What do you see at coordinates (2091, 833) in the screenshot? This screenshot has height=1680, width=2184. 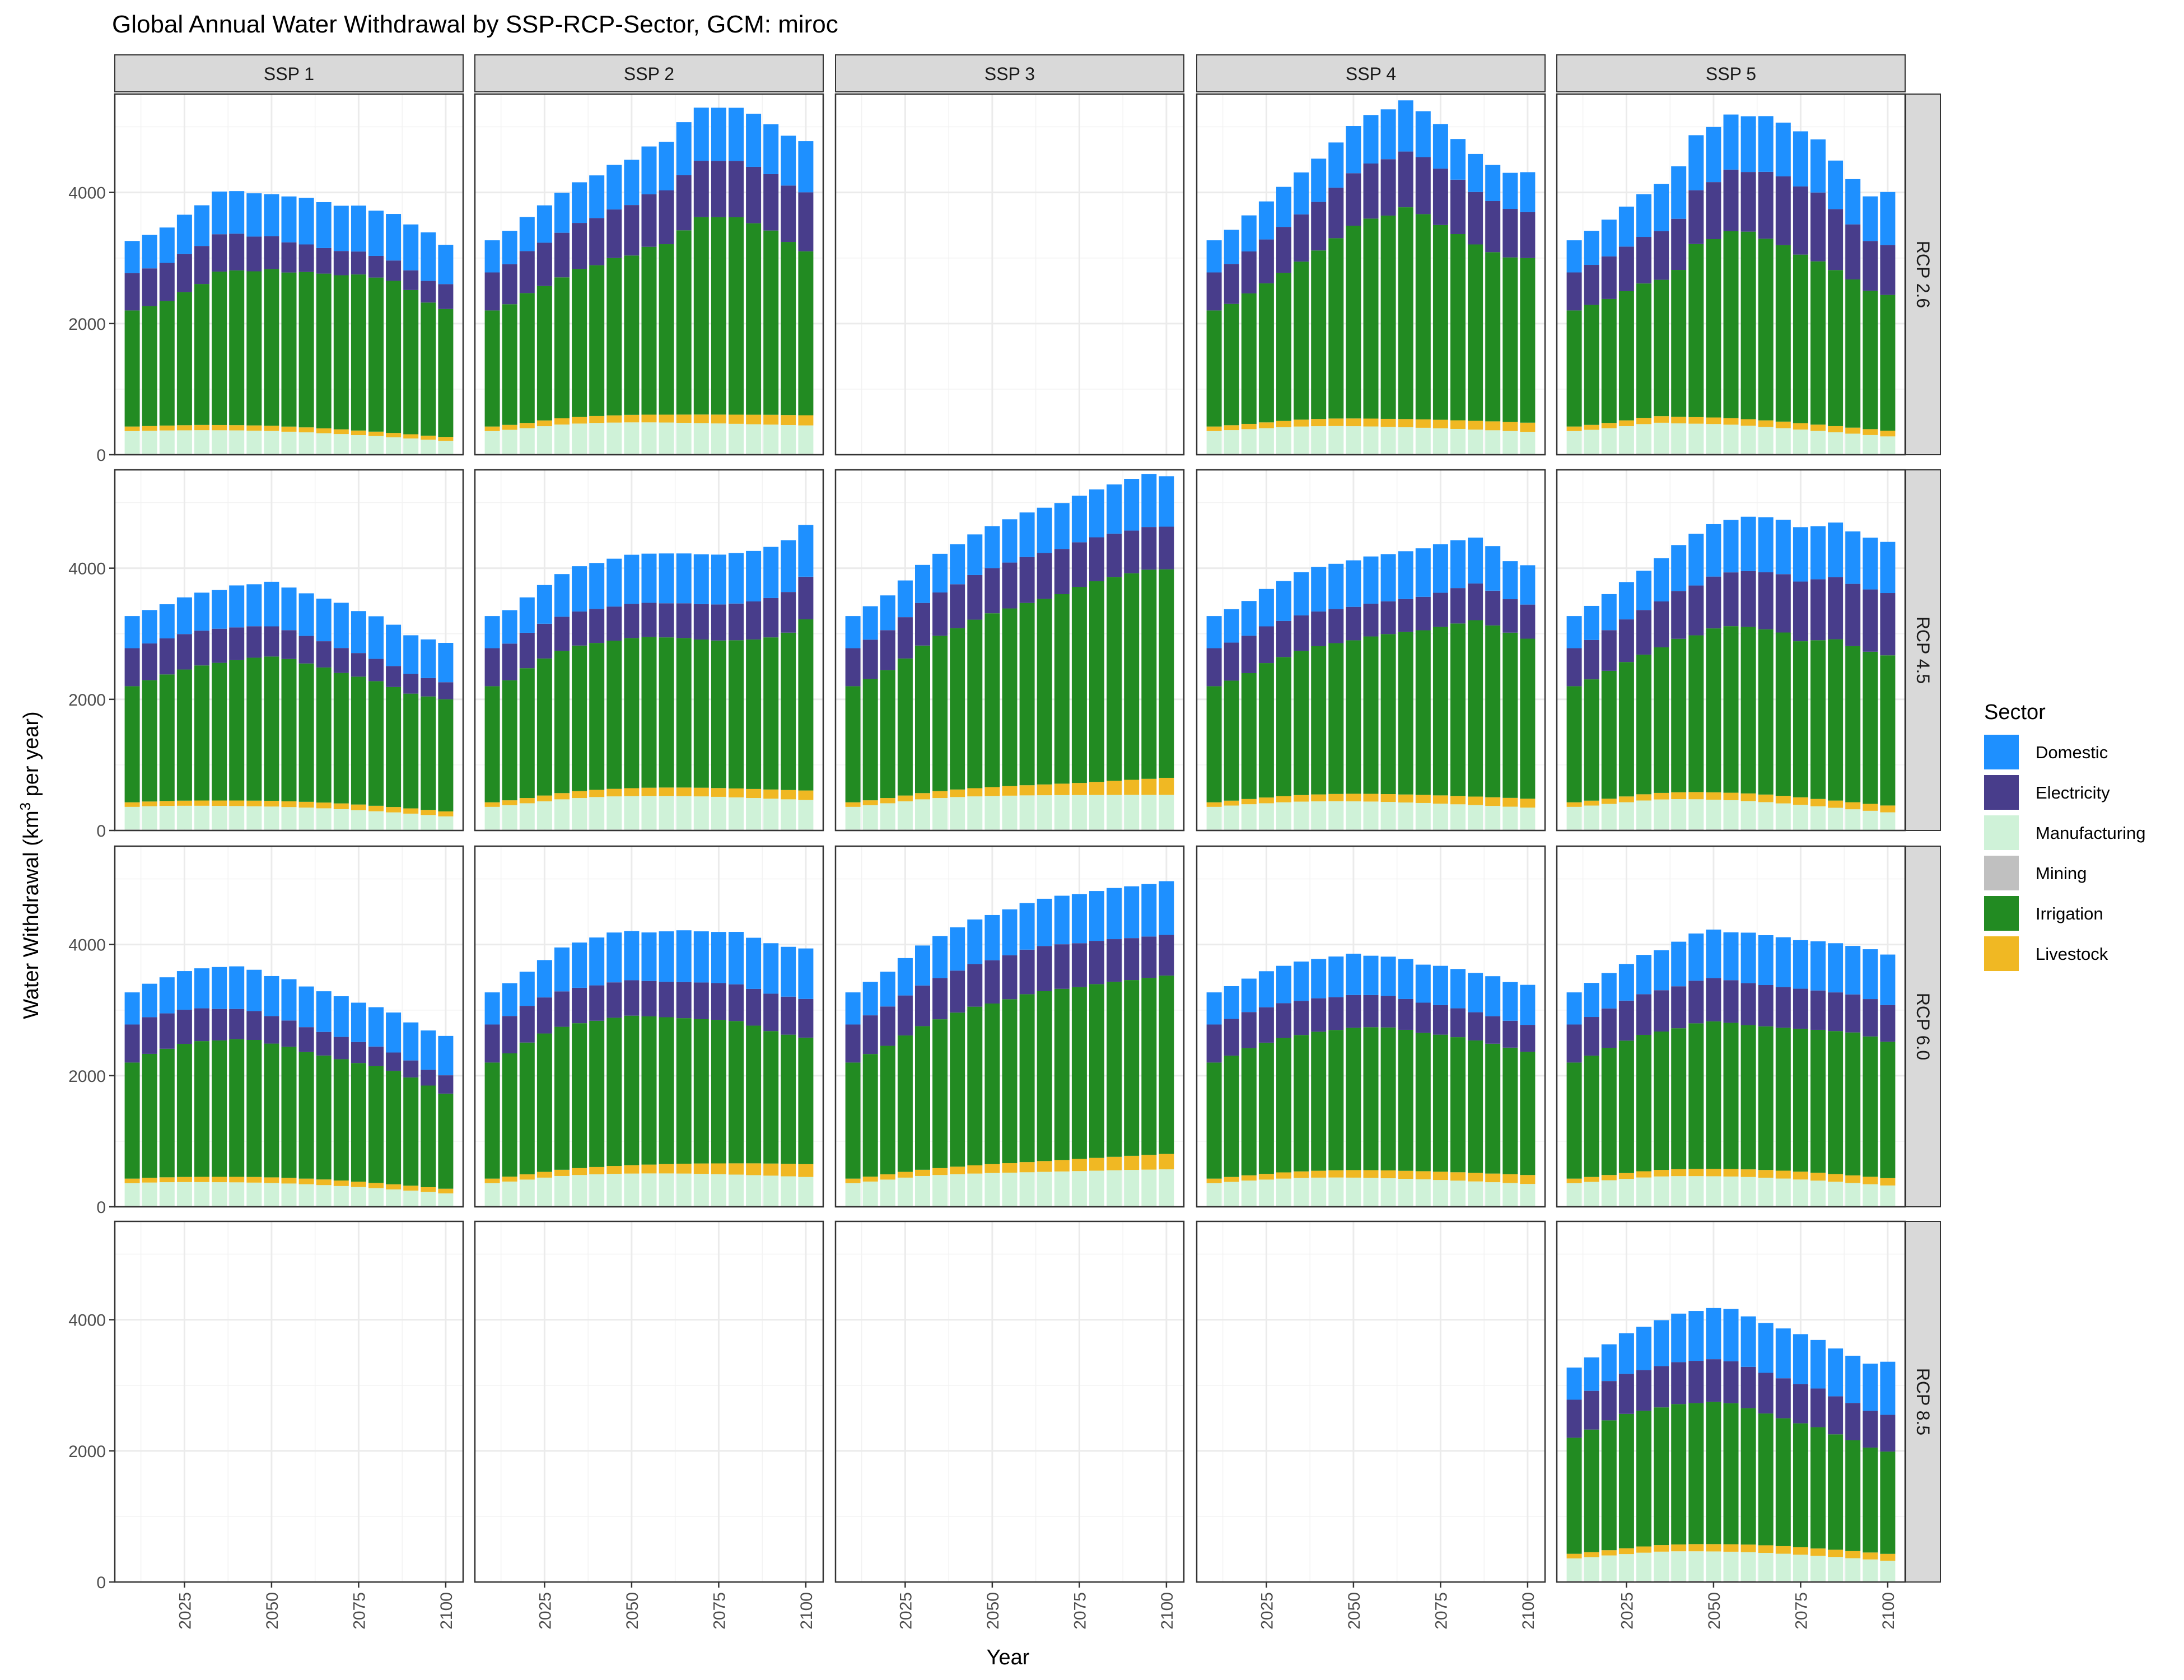 I see `legend-label-manufacturing: Manufacturing` at bounding box center [2091, 833].